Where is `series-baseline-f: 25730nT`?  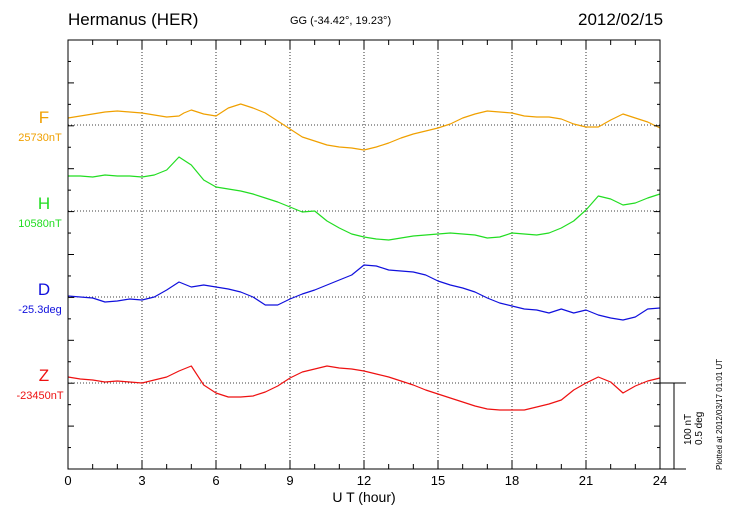
series-baseline-f: 25730nT is located at coordinates (40, 138).